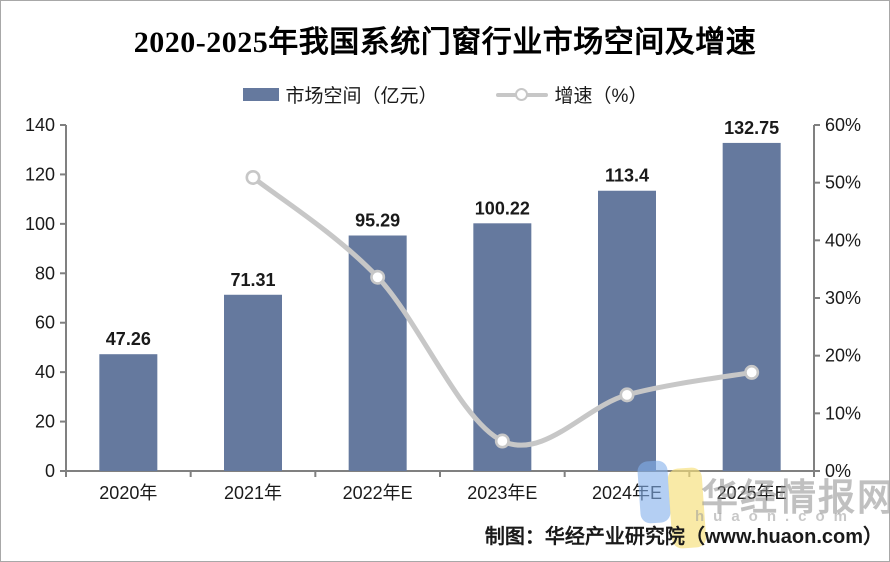  What do you see at coordinates (445, 94) in the screenshot?
I see `legend: 市场空间（亿元） 增速（%）` at bounding box center [445, 94].